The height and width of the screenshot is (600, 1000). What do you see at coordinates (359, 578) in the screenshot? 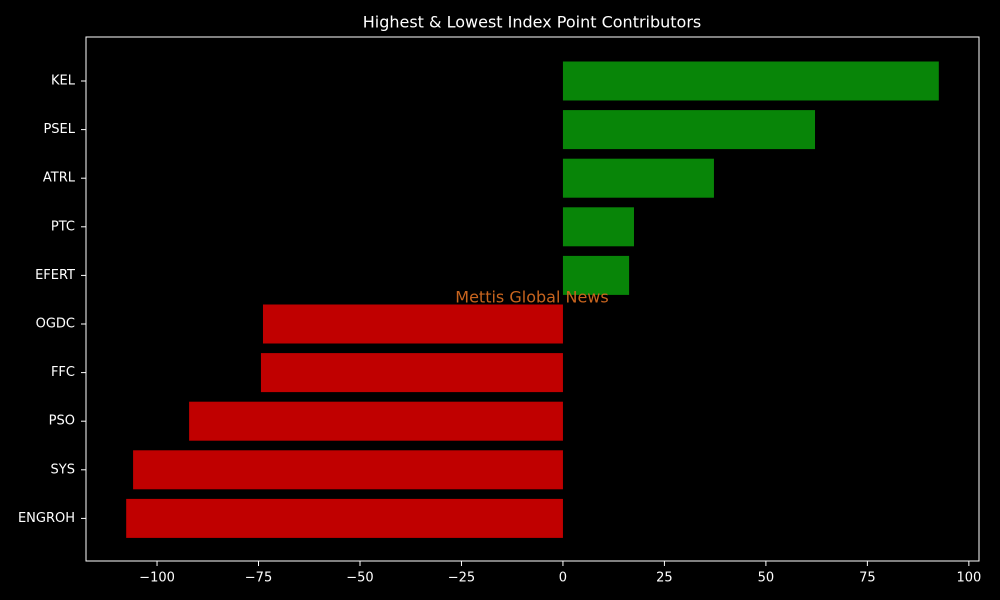
I see `x-tick-label: −50` at bounding box center [359, 578].